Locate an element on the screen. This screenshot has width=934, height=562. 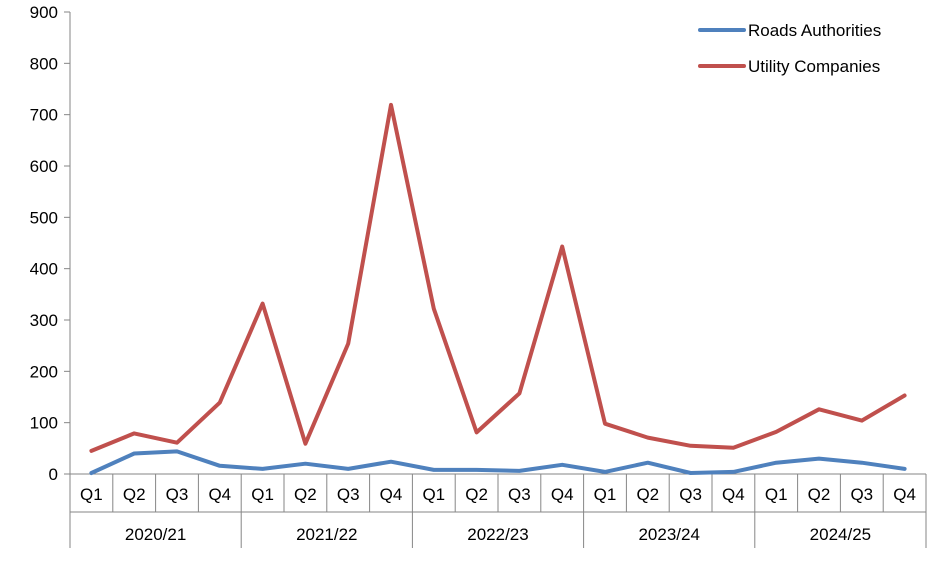
x-axis-tick-labels: Q1 Q2 Q3 Q4 Q1 Q2 Q3 Q4 Q1 Q2 Q3 Q4 Q1 Q2 Q3 Q4 Q1 Q2 Q3 Q4 is located at coordinates (498, 494).